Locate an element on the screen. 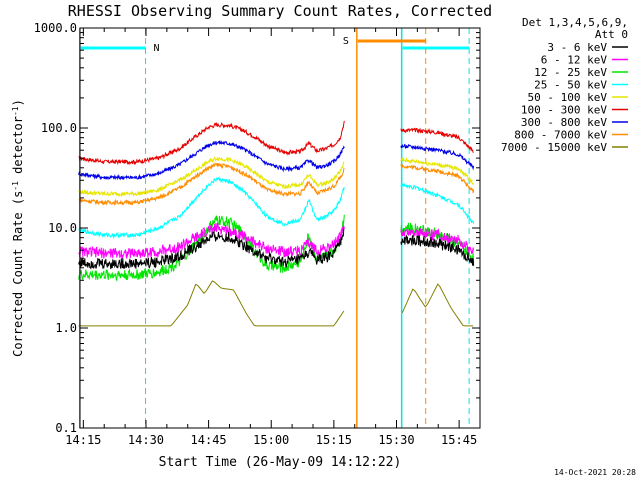 The image size is (640, 480). series-50-100-kev is located at coordinates (276, 176).